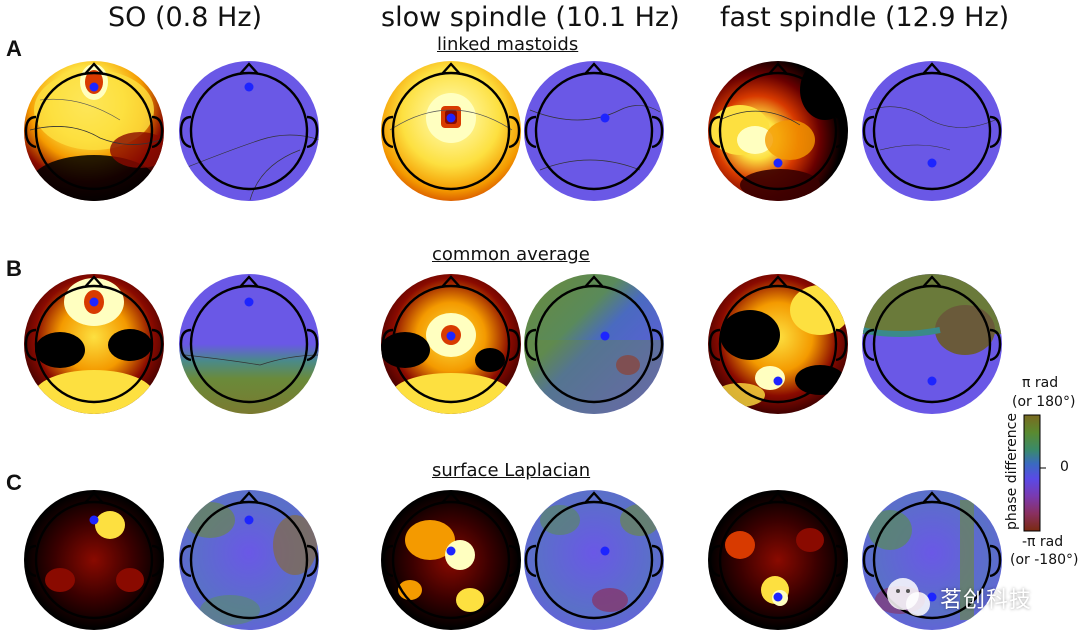  I want to click on reference-label-common-average: common average, so click(511, 254).